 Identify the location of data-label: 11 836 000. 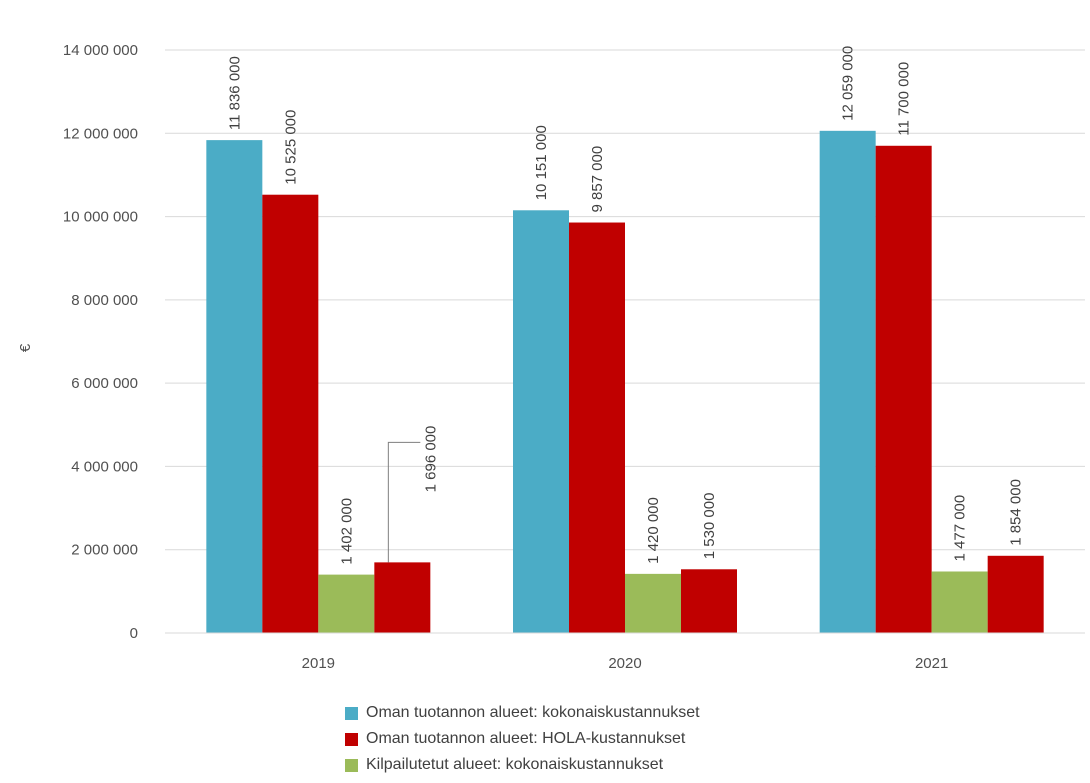
(234, 93).